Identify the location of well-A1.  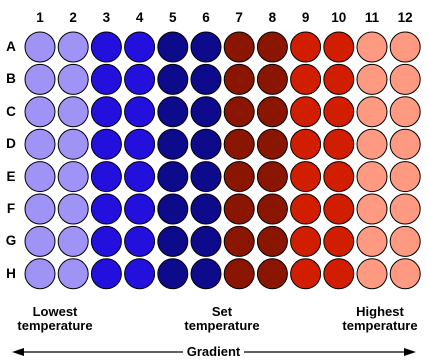
(40, 47).